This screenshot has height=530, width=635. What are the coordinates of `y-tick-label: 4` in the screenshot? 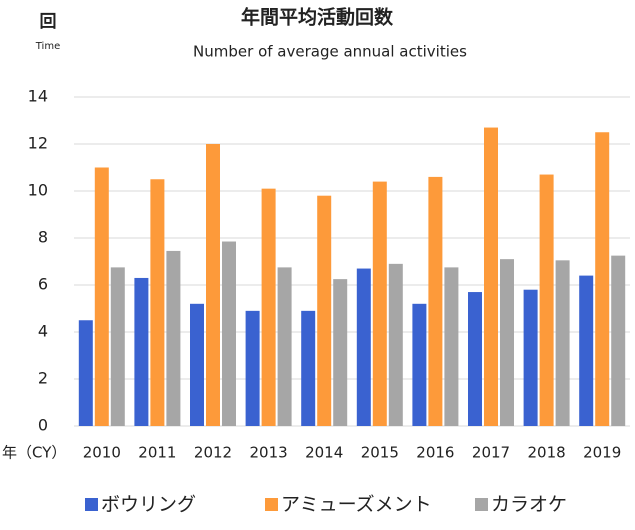 It's located at (43, 331).